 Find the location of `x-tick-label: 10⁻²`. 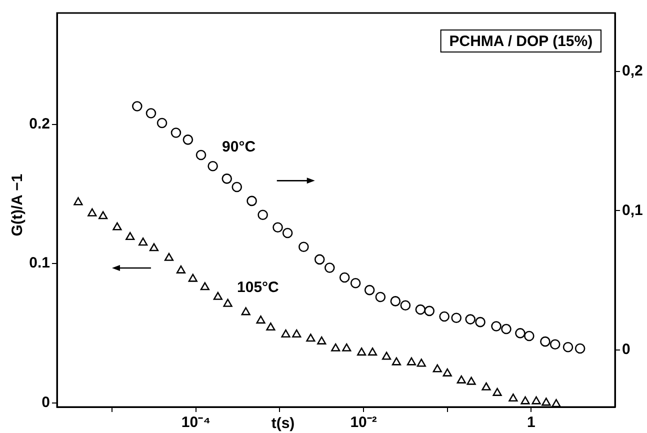

x-tick-label: 10⁻² is located at coordinates (363, 423).